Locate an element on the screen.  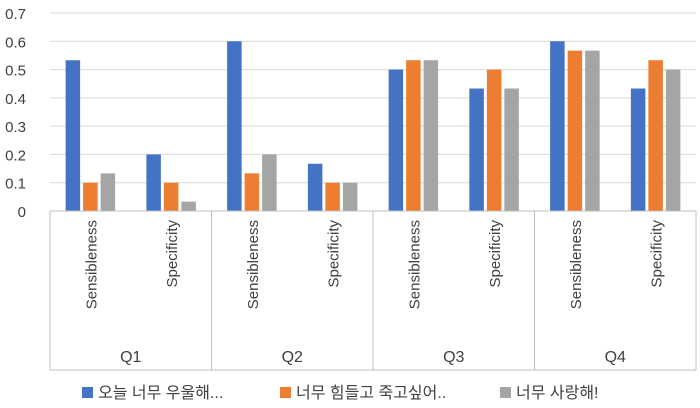
y-tick-label: 0.6 is located at coordinates (15, 42).